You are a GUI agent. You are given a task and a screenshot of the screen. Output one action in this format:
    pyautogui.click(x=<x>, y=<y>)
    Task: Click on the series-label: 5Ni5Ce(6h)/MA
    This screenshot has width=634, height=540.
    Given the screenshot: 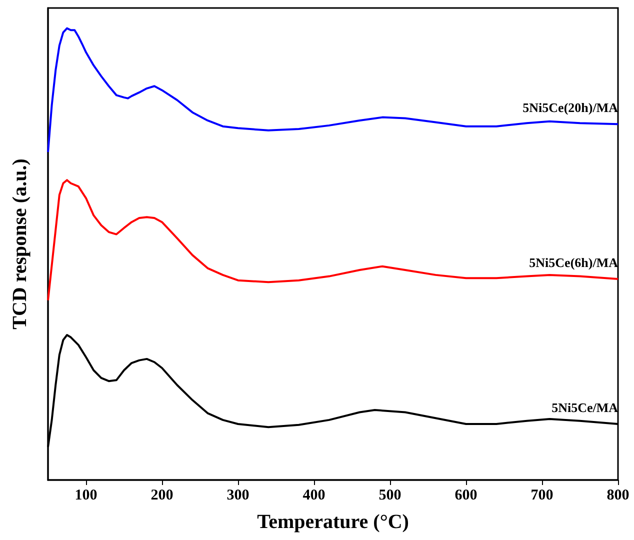 What is the action you would take?
    pyautogui.click(x=574, y=262)
    